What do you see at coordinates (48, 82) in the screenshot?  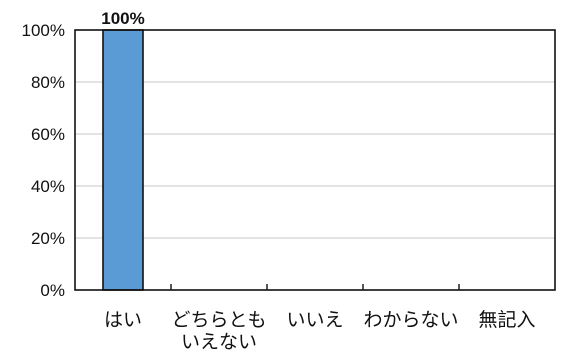 I see `y-tick-label: 80%` at bounding box center [48, 82].